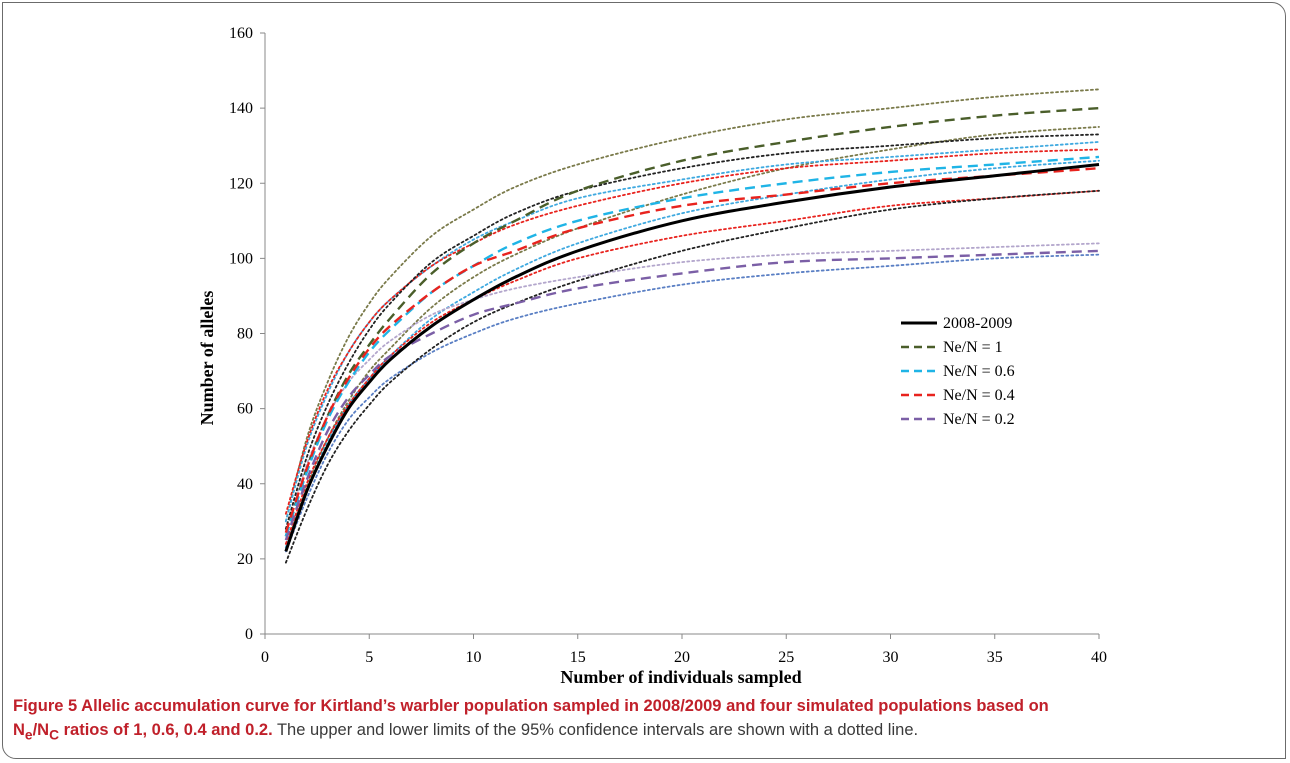 The height and width of the screenshot is (763, 1290). Describe the element at coordinates (578, 657) in the screenshot. I see `x-tick-label: 15` at that location.